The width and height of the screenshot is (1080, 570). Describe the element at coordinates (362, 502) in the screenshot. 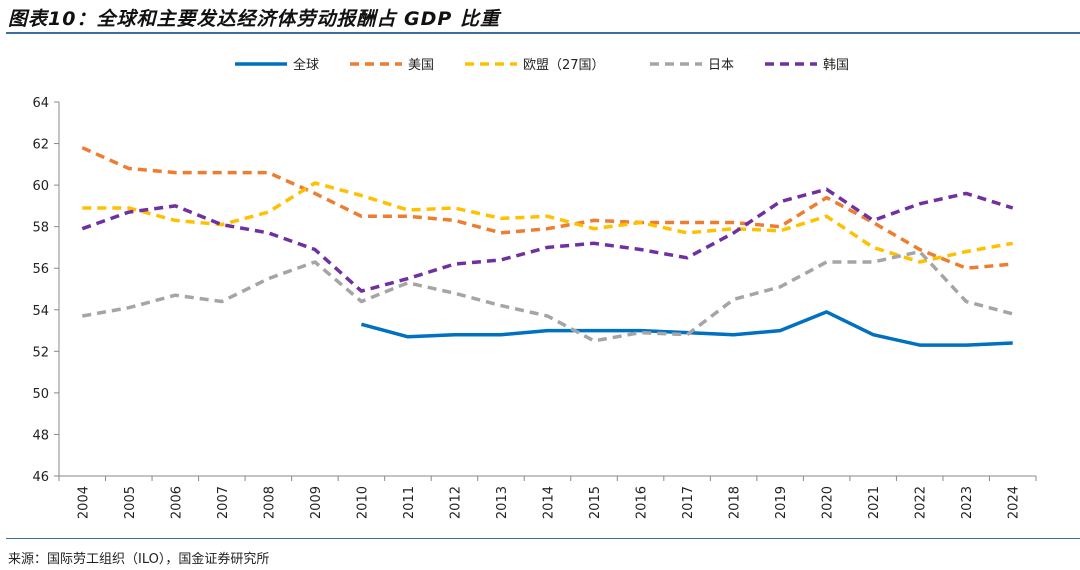

I see `x-tick-label: 2010` at that location.